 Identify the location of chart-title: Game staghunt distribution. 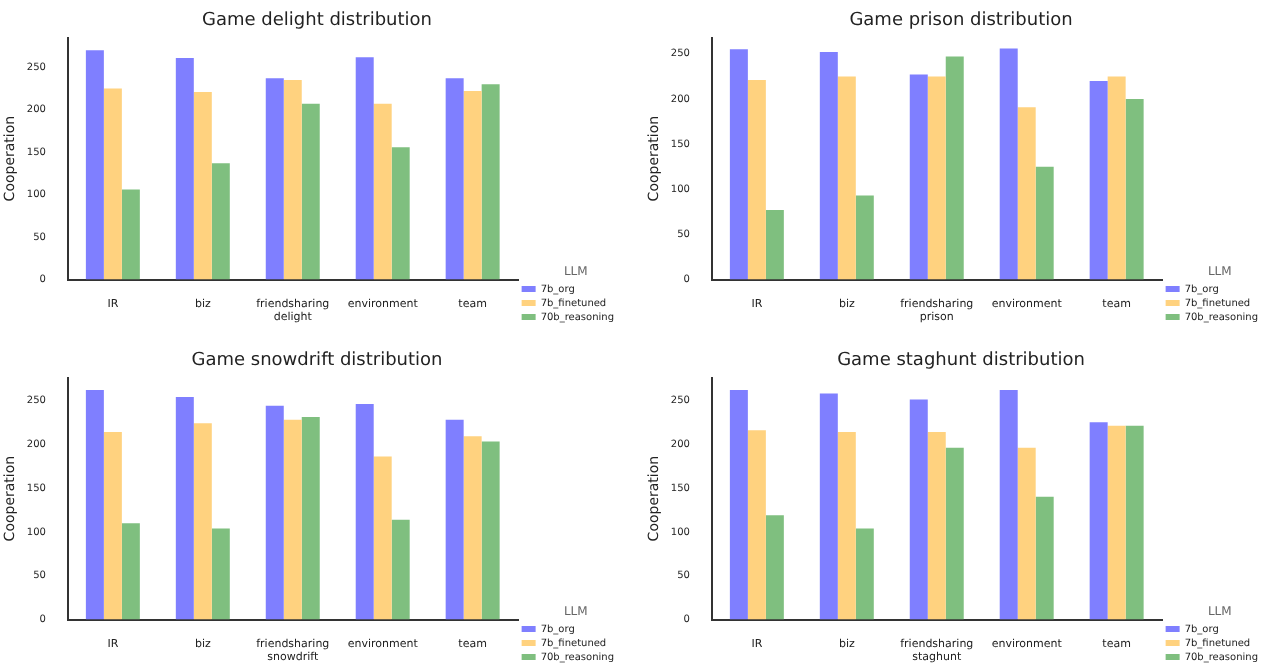
(961, 360).